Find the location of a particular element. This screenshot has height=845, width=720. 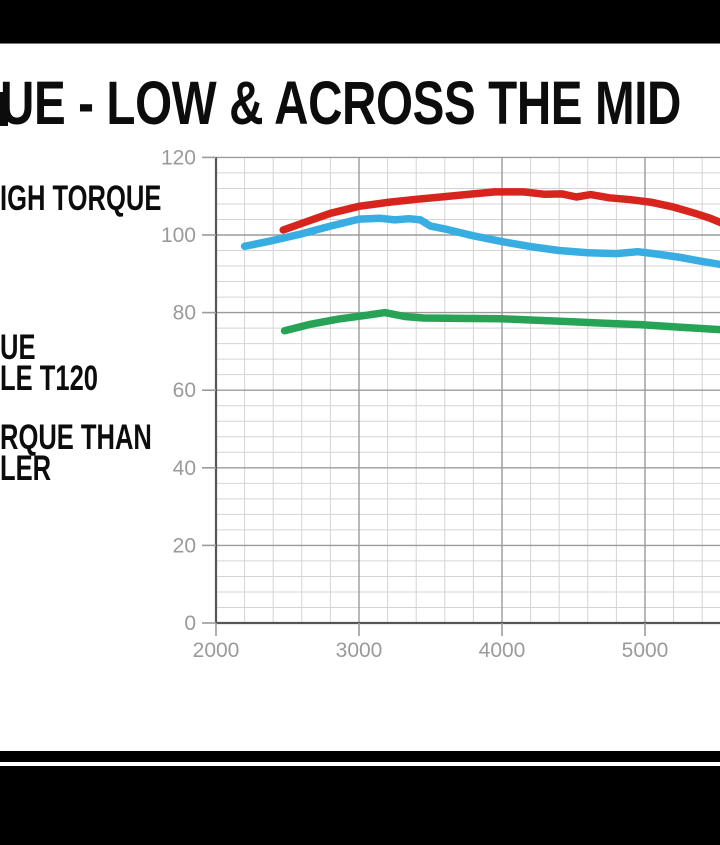

annotation-line: RQUE THAN is located at coordinates (76, 437).